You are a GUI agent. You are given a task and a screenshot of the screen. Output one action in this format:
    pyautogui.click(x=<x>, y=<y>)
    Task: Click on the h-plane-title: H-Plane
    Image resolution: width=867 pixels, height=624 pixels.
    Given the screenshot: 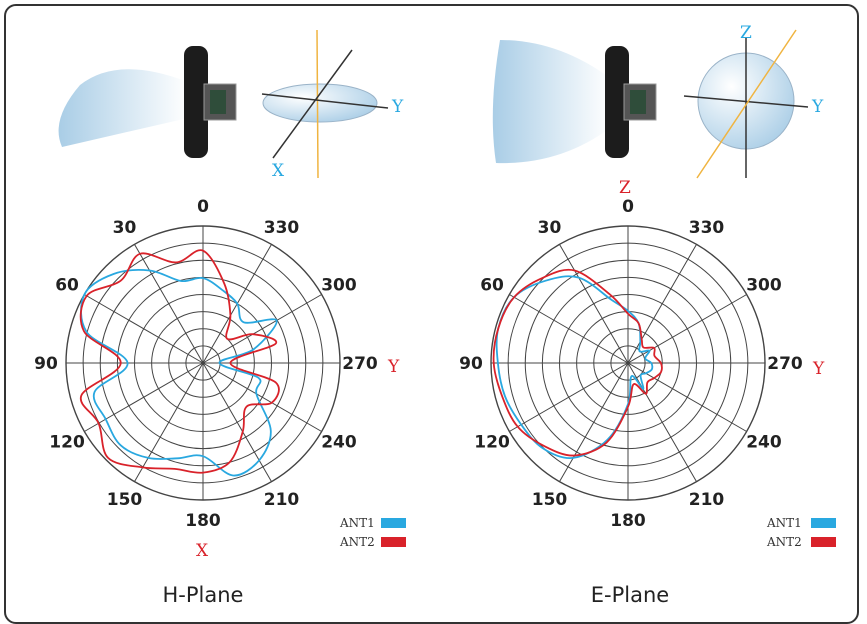 What is the action you would take?
    pyautogui.click(x=203, y=595)
    